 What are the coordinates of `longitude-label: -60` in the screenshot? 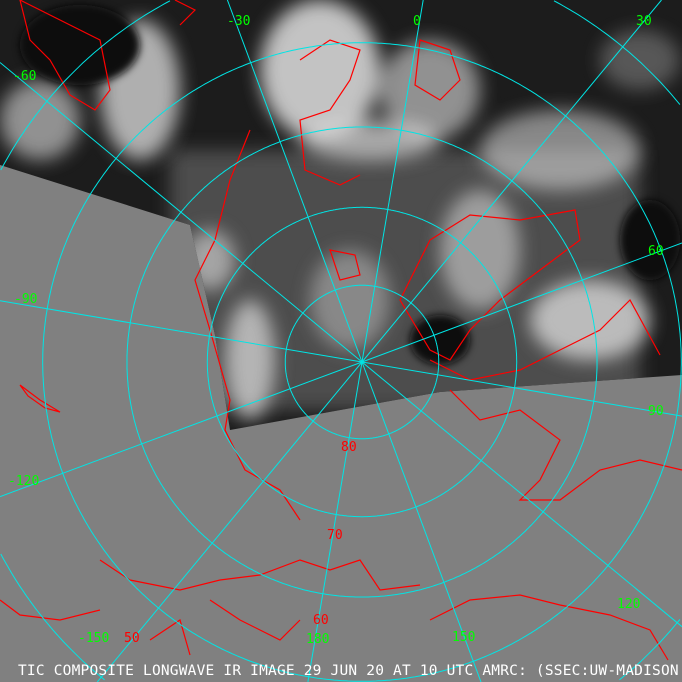 It's located at (24, 76).